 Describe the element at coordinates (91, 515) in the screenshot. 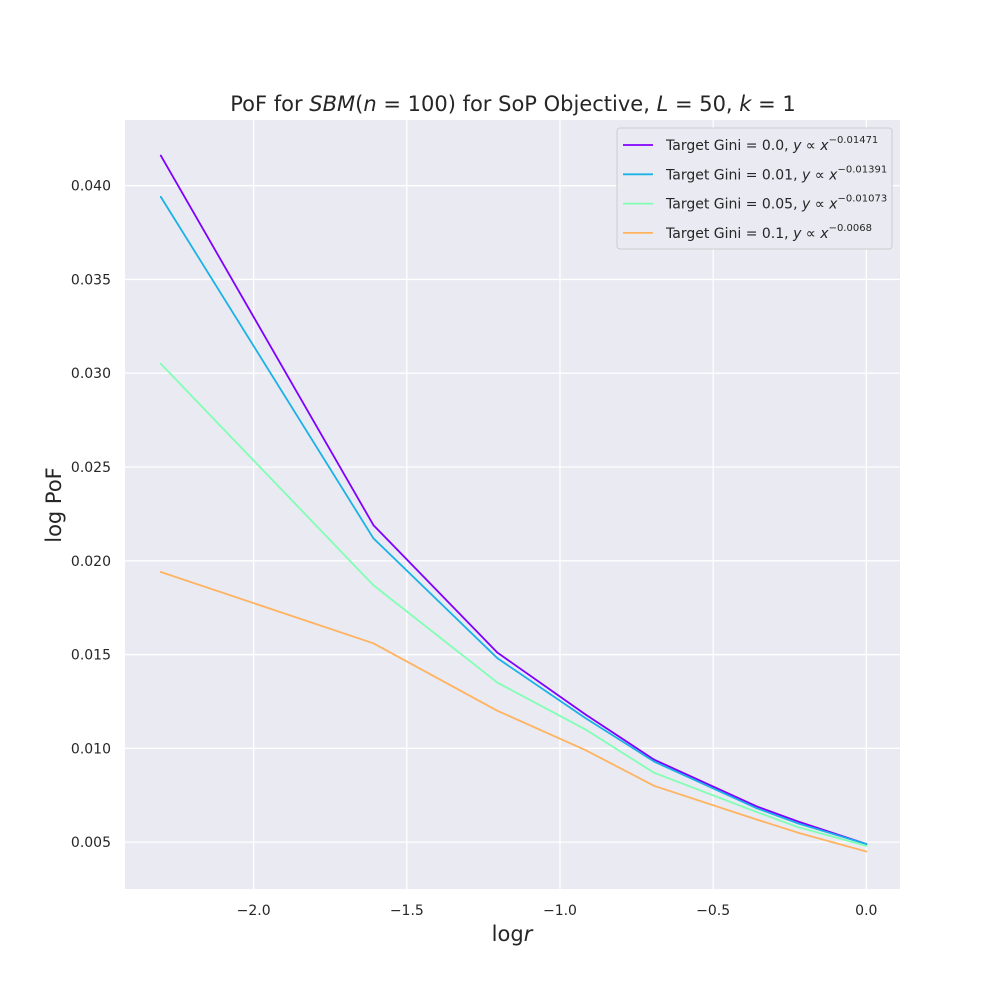

I see `y-tick-labels: 0.005 0.010 0.015 0.020 0.025 0.030 0.035 0.040` at that location.